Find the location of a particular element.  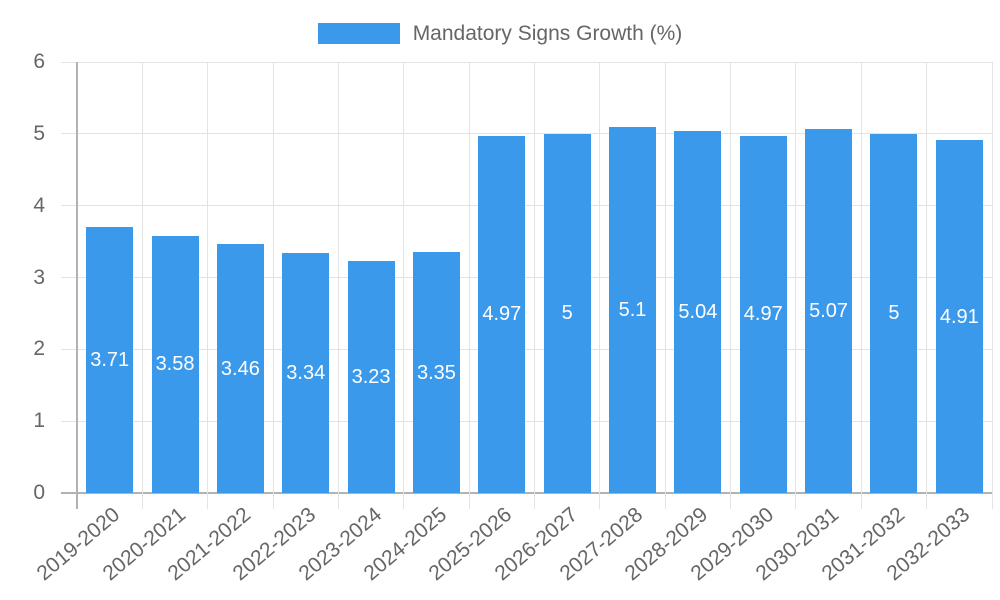

bar-value-label: 3.58 is located at coordinates (175, 364).